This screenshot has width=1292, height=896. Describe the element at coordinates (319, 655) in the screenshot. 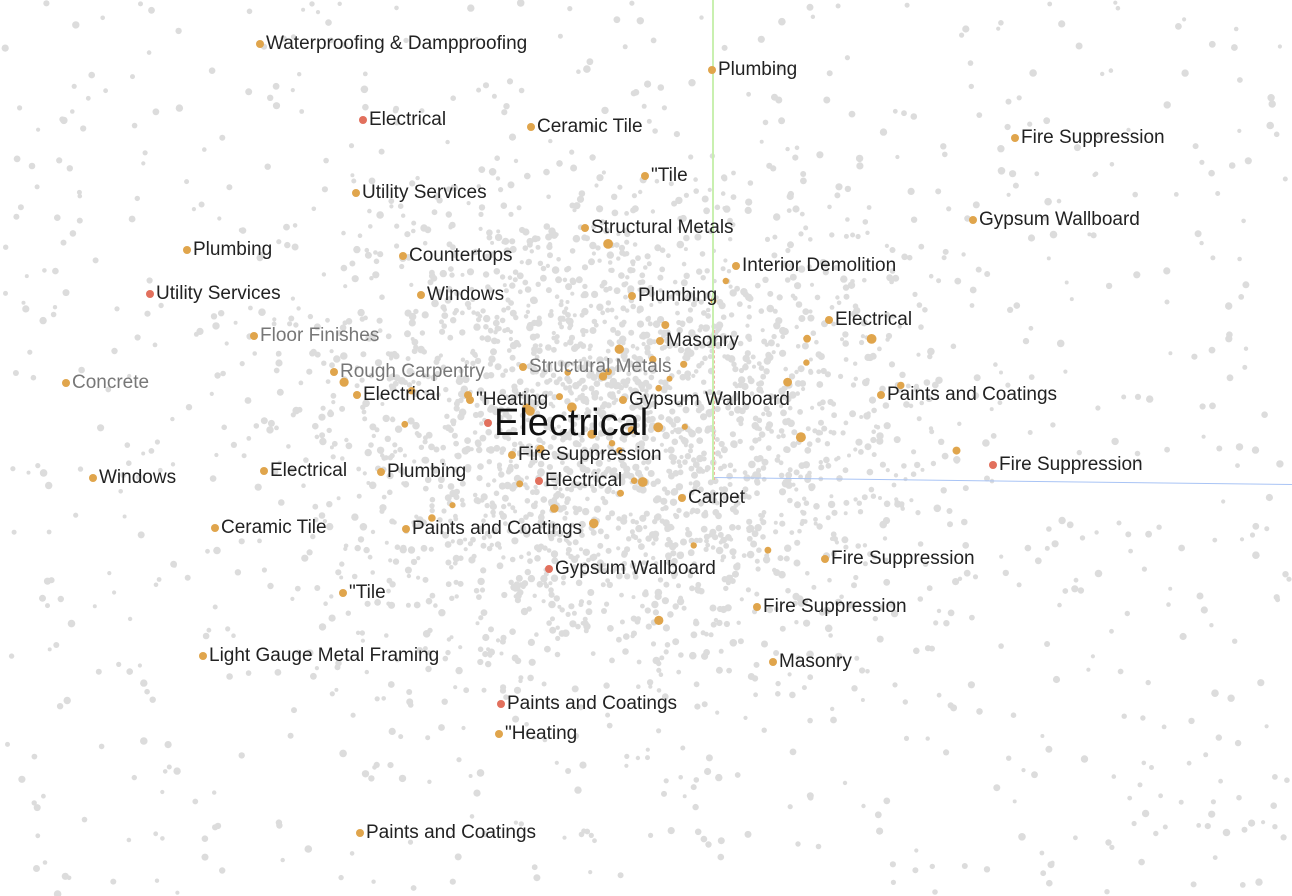

I see `point-label: Light Gauge Metal Framing` at that location.